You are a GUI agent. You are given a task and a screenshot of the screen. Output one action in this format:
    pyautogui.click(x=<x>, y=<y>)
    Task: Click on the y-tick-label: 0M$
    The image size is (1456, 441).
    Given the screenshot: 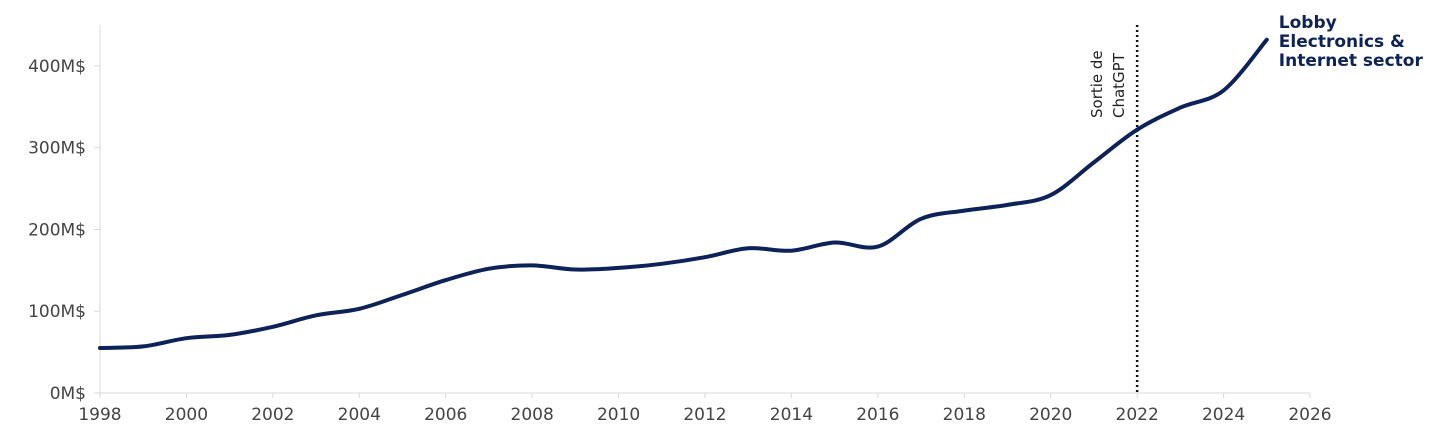 What is the action you would take?
    pyautogui.click(x=68, y=394)
    